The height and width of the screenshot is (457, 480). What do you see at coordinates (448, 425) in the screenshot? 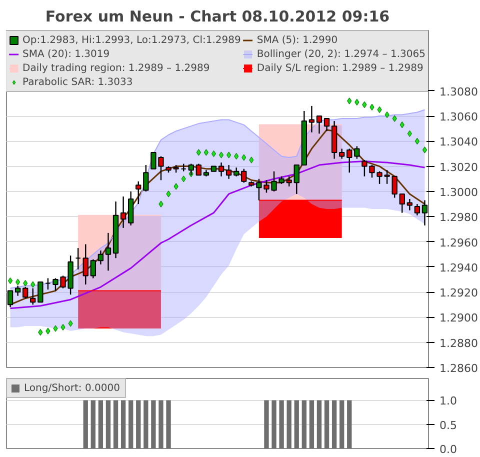
I see `y-tick-label: 0.5` at bounding box center [448, 425].